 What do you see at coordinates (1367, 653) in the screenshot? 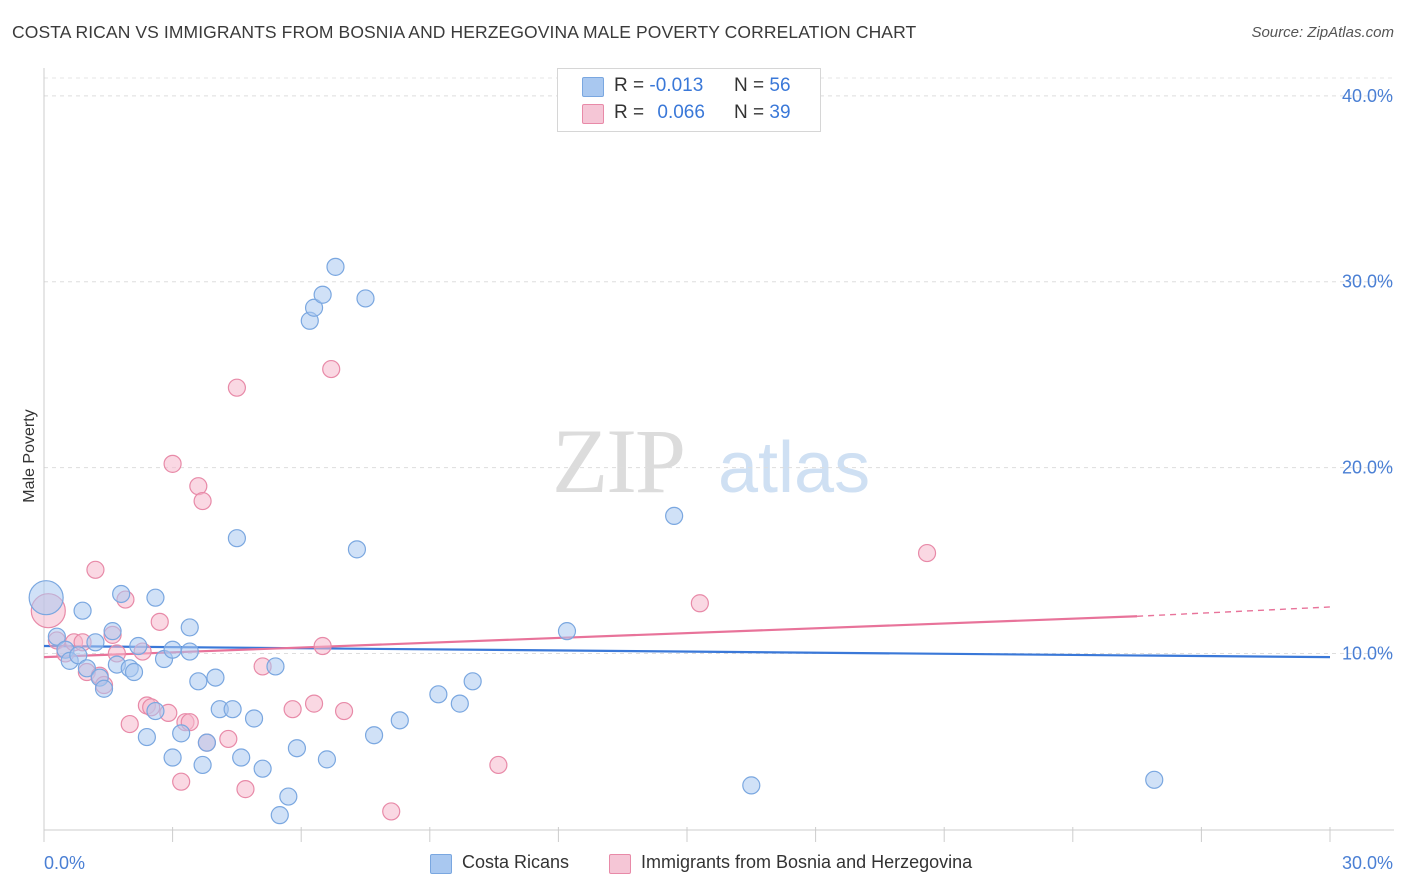
I see `y-tick-label: 10.0%` at bounding box center [1367, 653].